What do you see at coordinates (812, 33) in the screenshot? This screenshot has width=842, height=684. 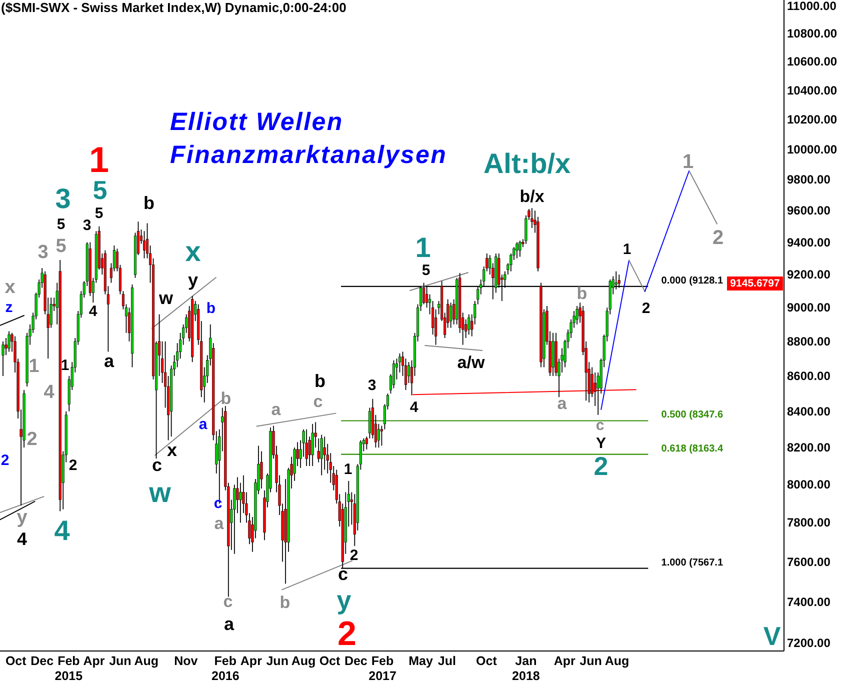 I see `y-tick-label: 10800.00` at bounding box center [812, 33].